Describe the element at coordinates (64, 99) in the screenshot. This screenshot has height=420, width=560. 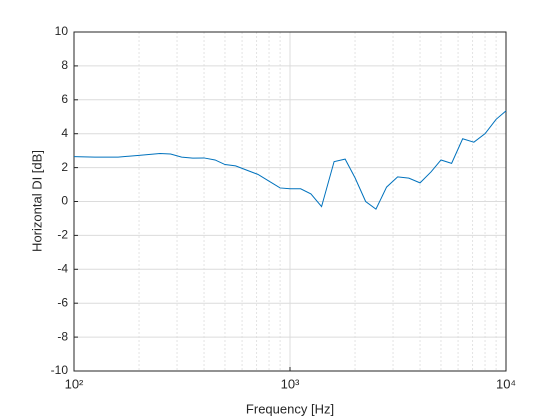
I see `y-tick-label: 6` at that location.